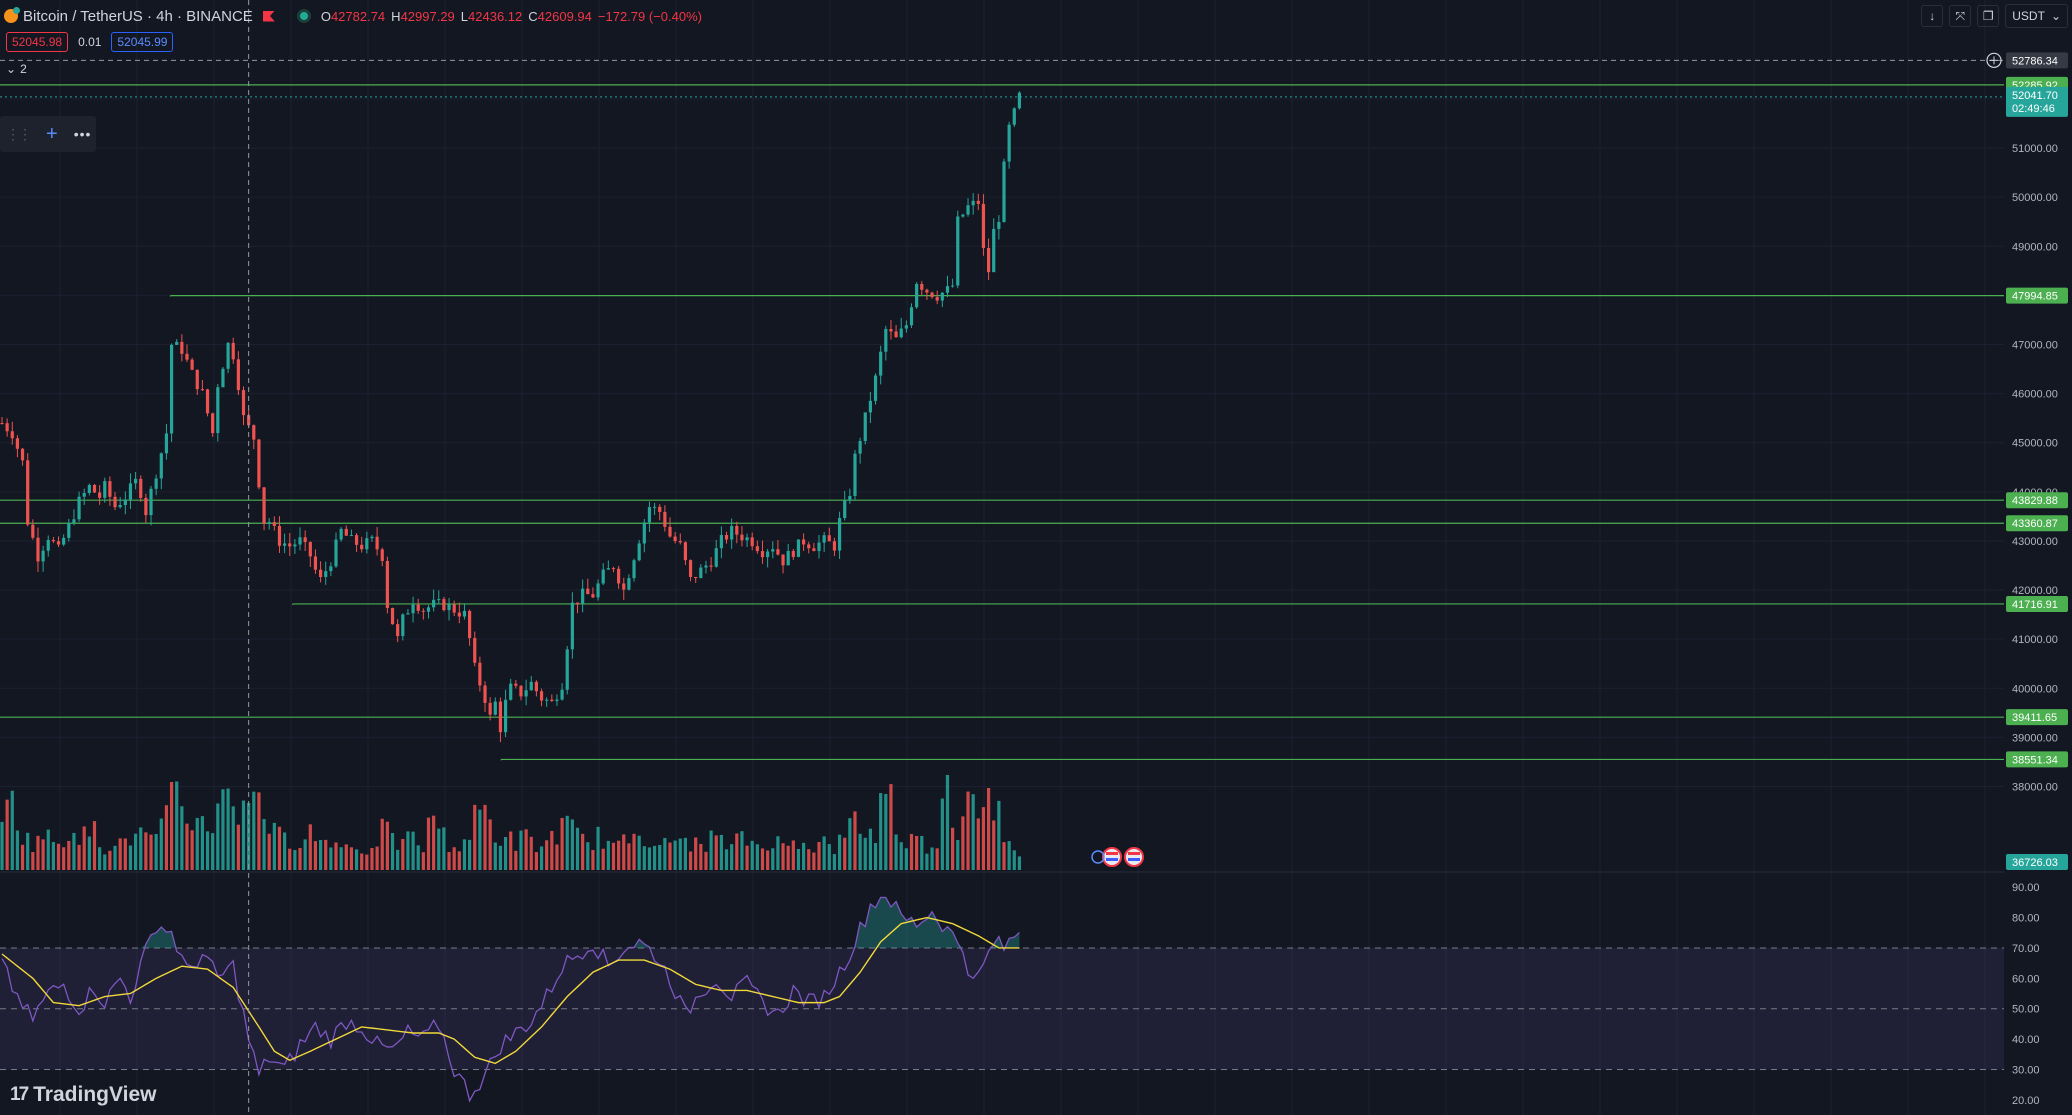 This screenshot has width=2072, height=1115. What do you see at coordinates (353, 16) in the screenshot?
I see `ohlc-open: O42782.74` at bounding box center [353, 16].